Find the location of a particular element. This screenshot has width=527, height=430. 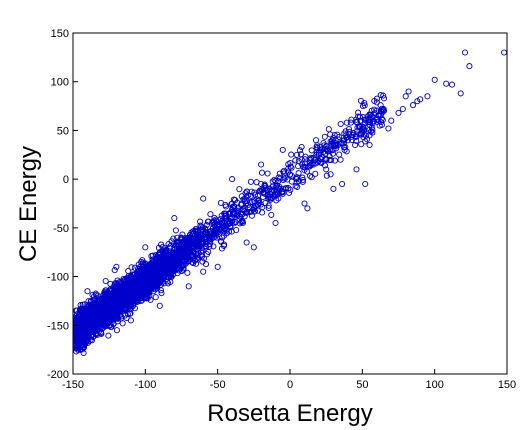

x-tick-label: -50 is located at coordinates (218, 385).